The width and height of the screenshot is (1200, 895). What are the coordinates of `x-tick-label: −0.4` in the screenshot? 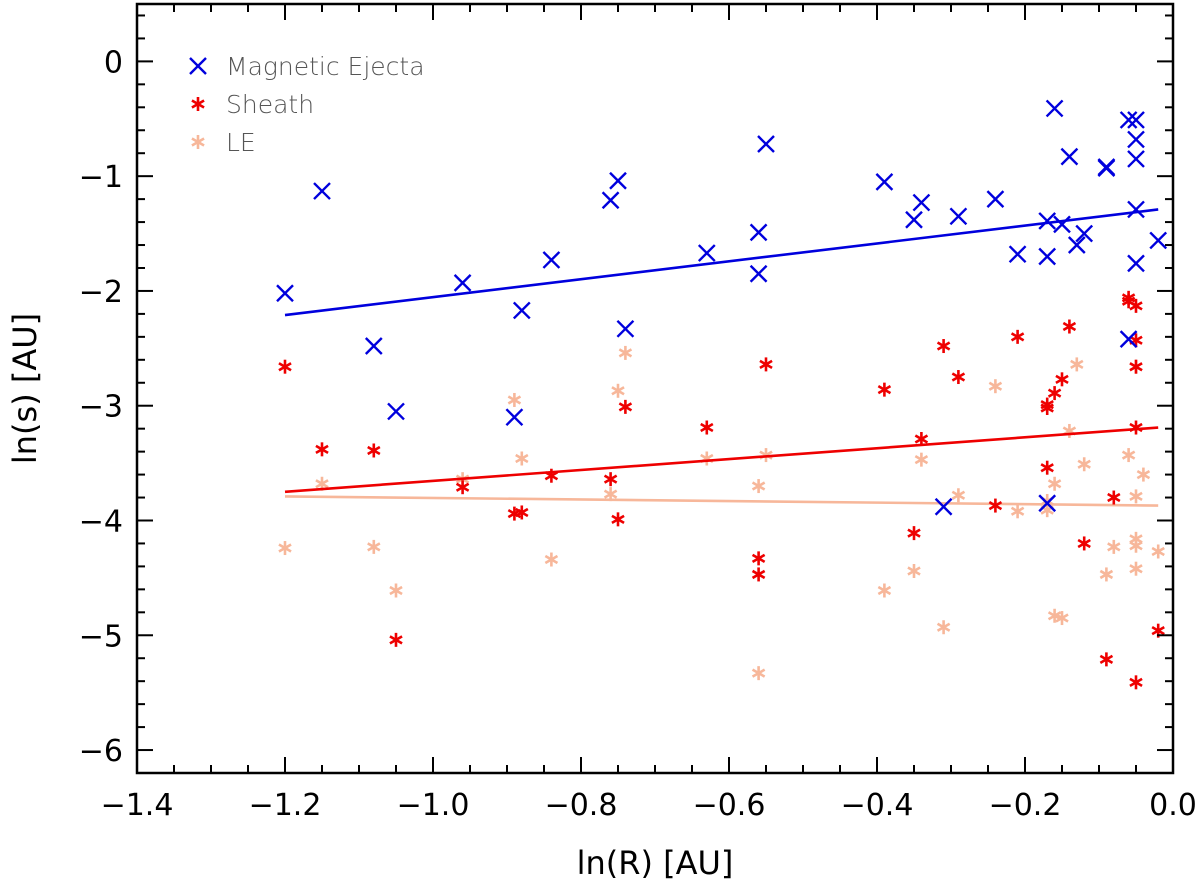 It's located at (877, 805).